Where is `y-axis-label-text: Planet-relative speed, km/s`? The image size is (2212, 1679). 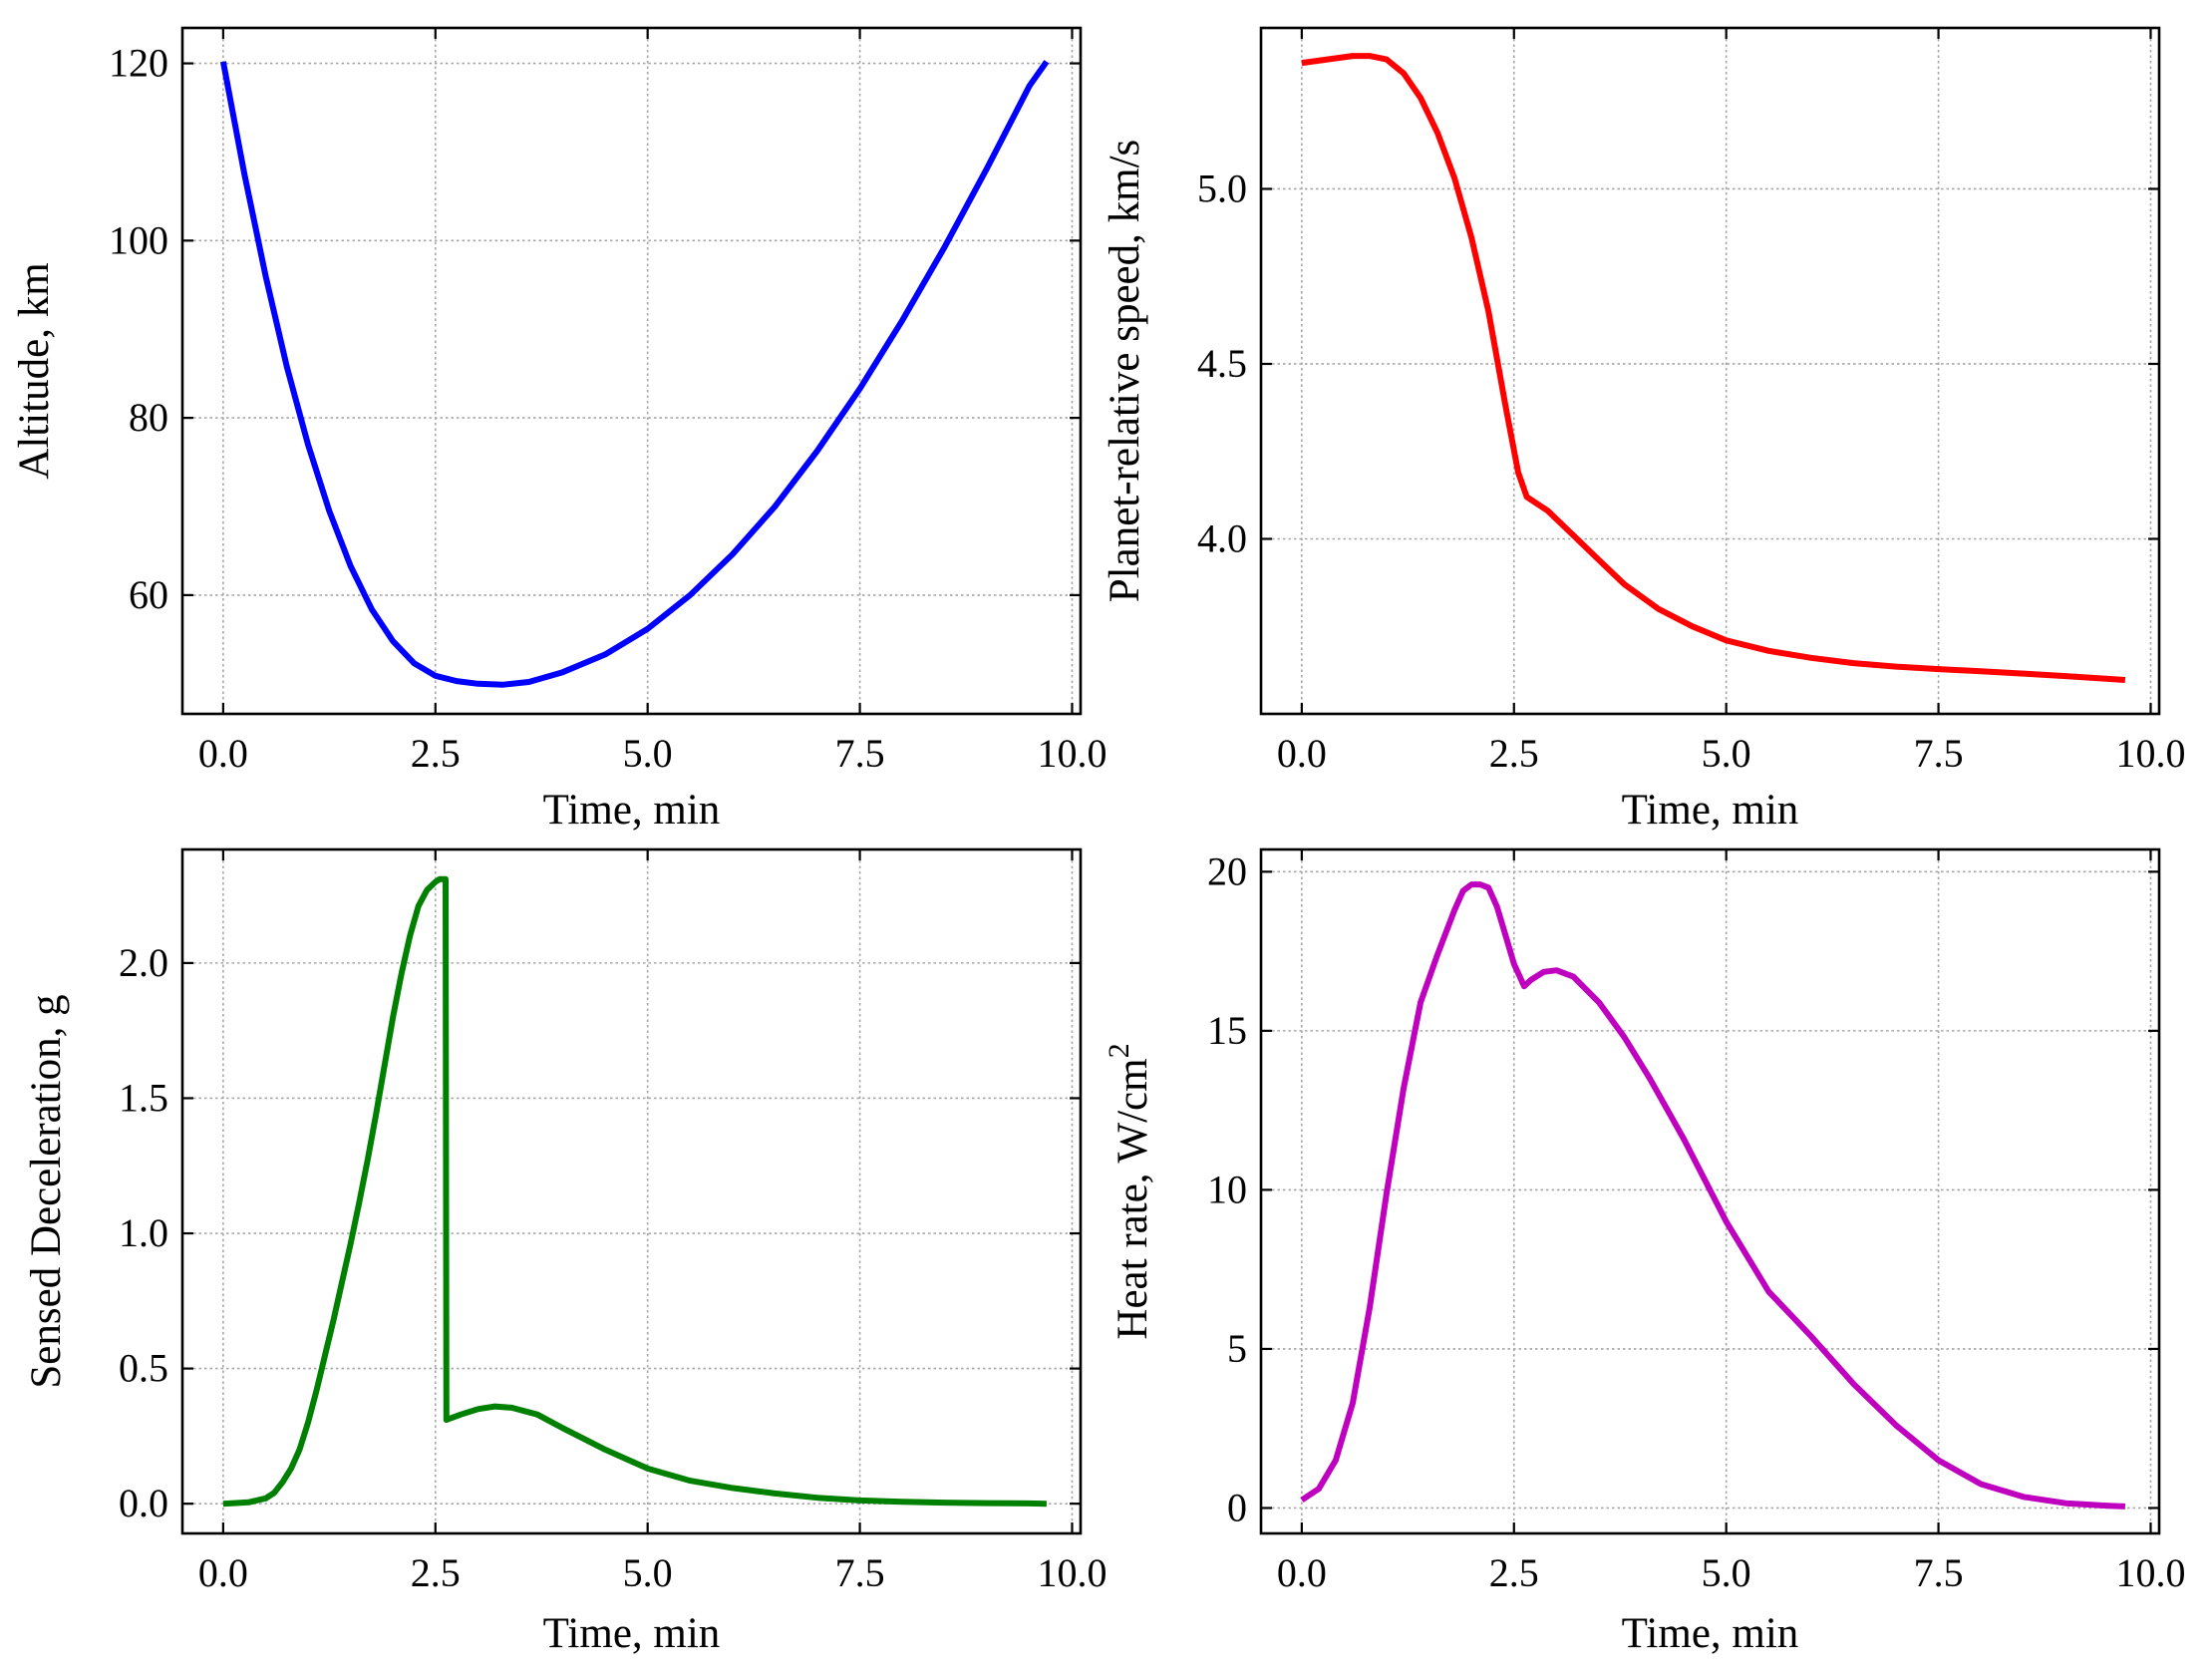 y-axis-label-text: Planet-relative speed, km/s is located at coordinates (1125, 371).